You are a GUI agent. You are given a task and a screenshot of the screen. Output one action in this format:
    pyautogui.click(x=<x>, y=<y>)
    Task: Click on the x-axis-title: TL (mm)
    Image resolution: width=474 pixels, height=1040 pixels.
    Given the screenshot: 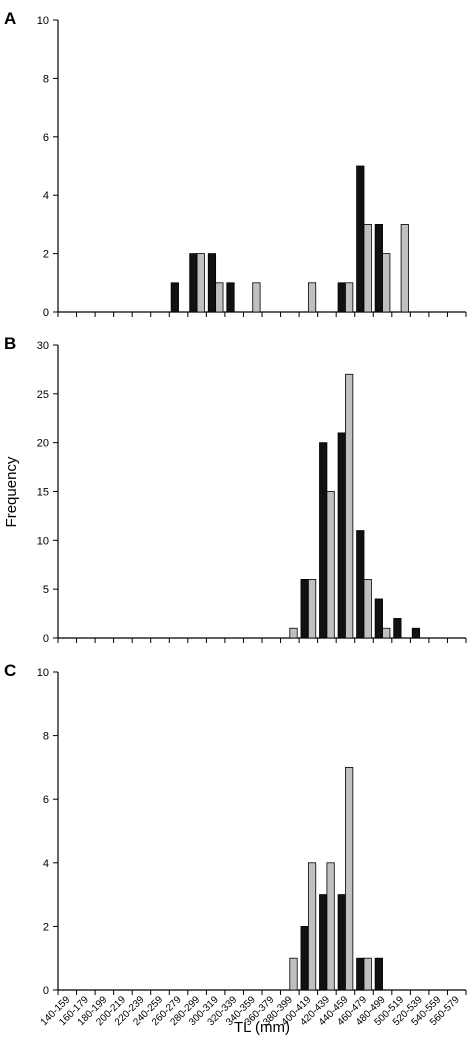 What is the action you would take?
    pyautogui.click(x=262, y=1027)
    